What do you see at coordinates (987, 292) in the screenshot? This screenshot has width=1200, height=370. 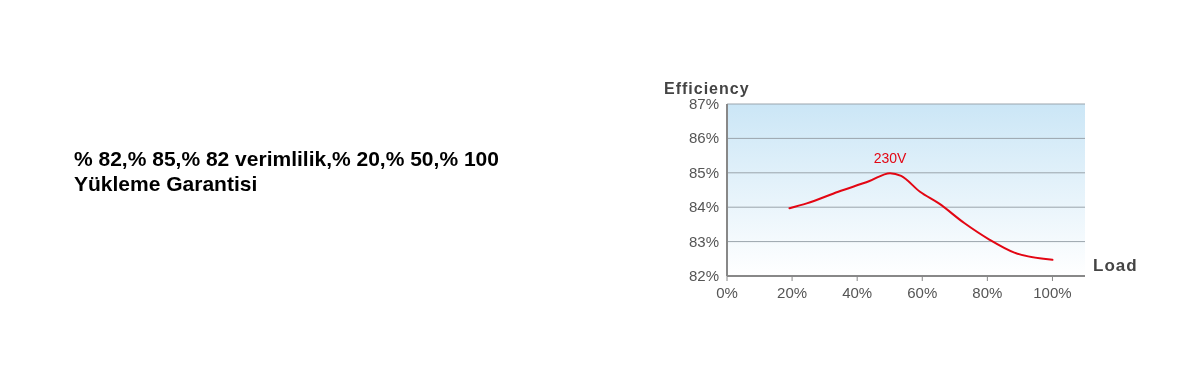 I see `x-tick-label: 80%` at bounding box center [987, 292].